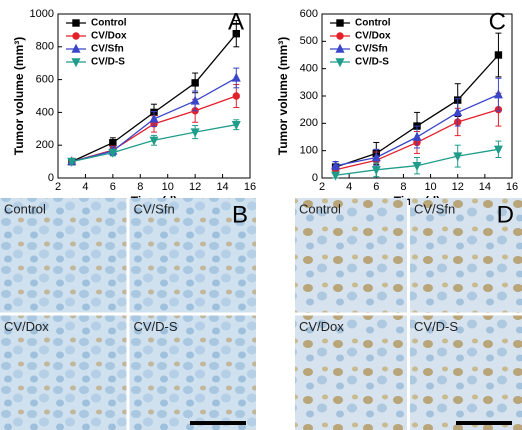 The image size is (522, 430). What do you see at coordinates (45, 47) in the screenshot?
I see `y-tick-label: 800` at bounding box center [45, 47].